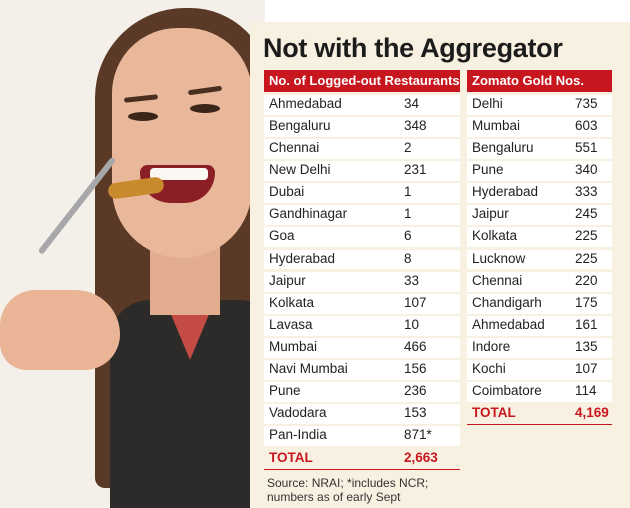 This screenshot has width=630, height=508. I want to click on value-cell: 603, so click(586, 126).